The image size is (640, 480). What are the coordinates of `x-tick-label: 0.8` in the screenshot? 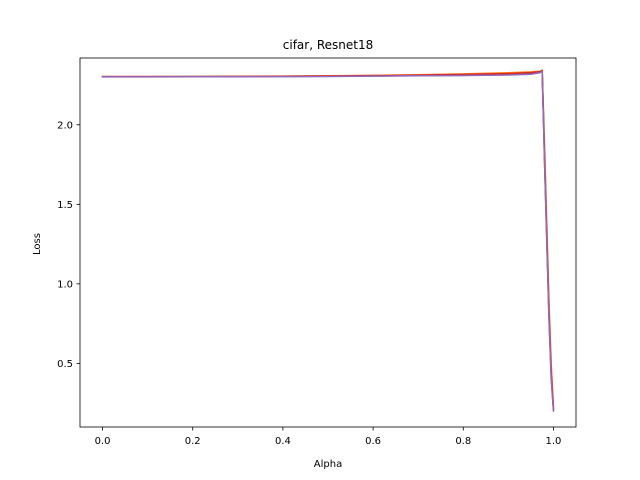 It's located at (463, 441).